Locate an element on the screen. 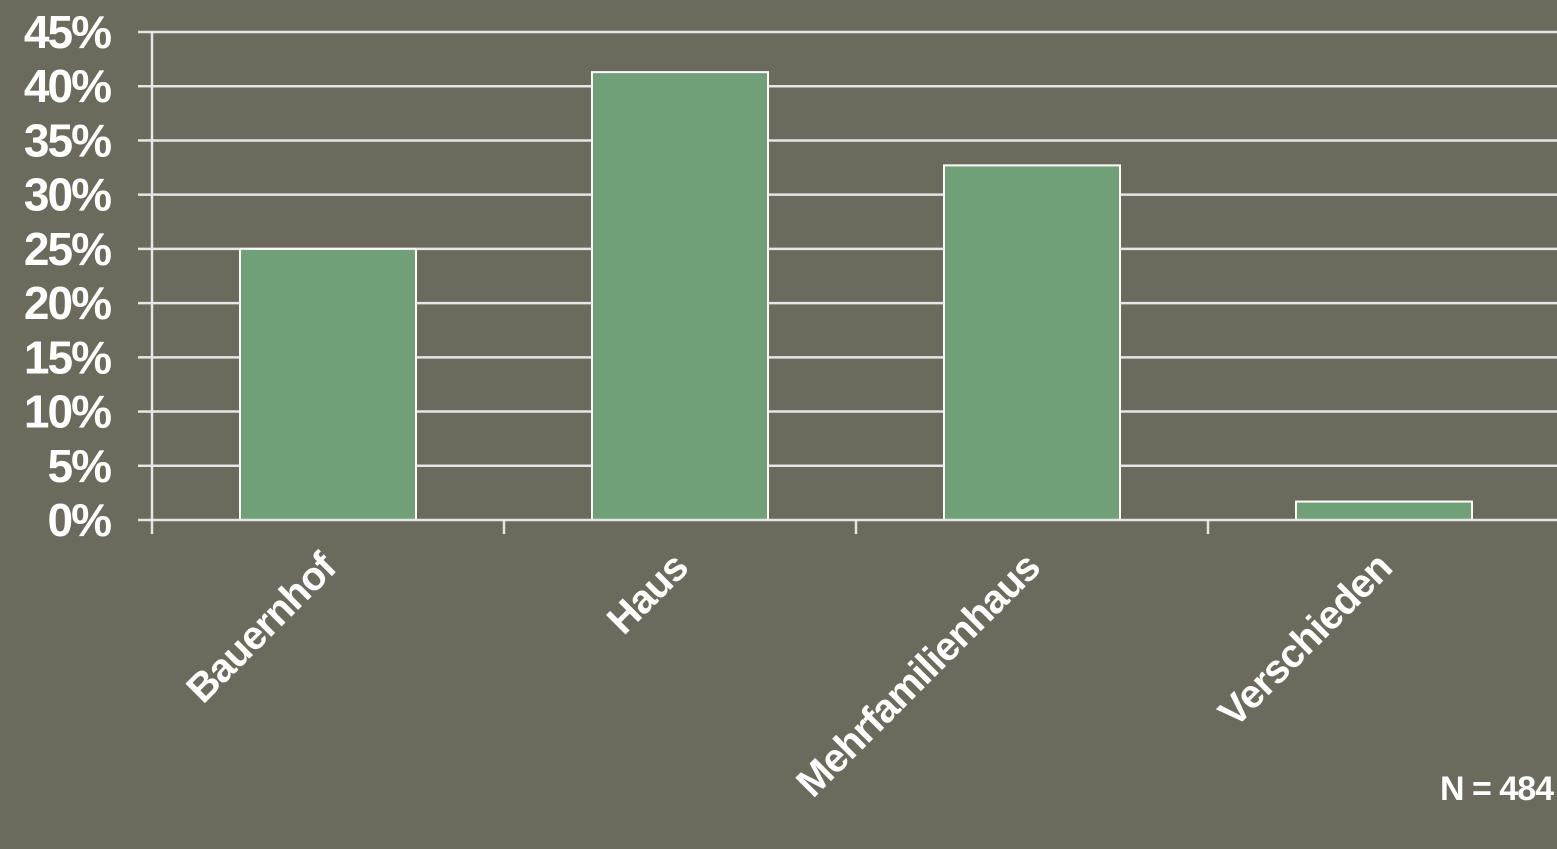  y-tick-labels: 0%5%10%15%20%25%30%35%40%45% is located at coordinates (68, 276).